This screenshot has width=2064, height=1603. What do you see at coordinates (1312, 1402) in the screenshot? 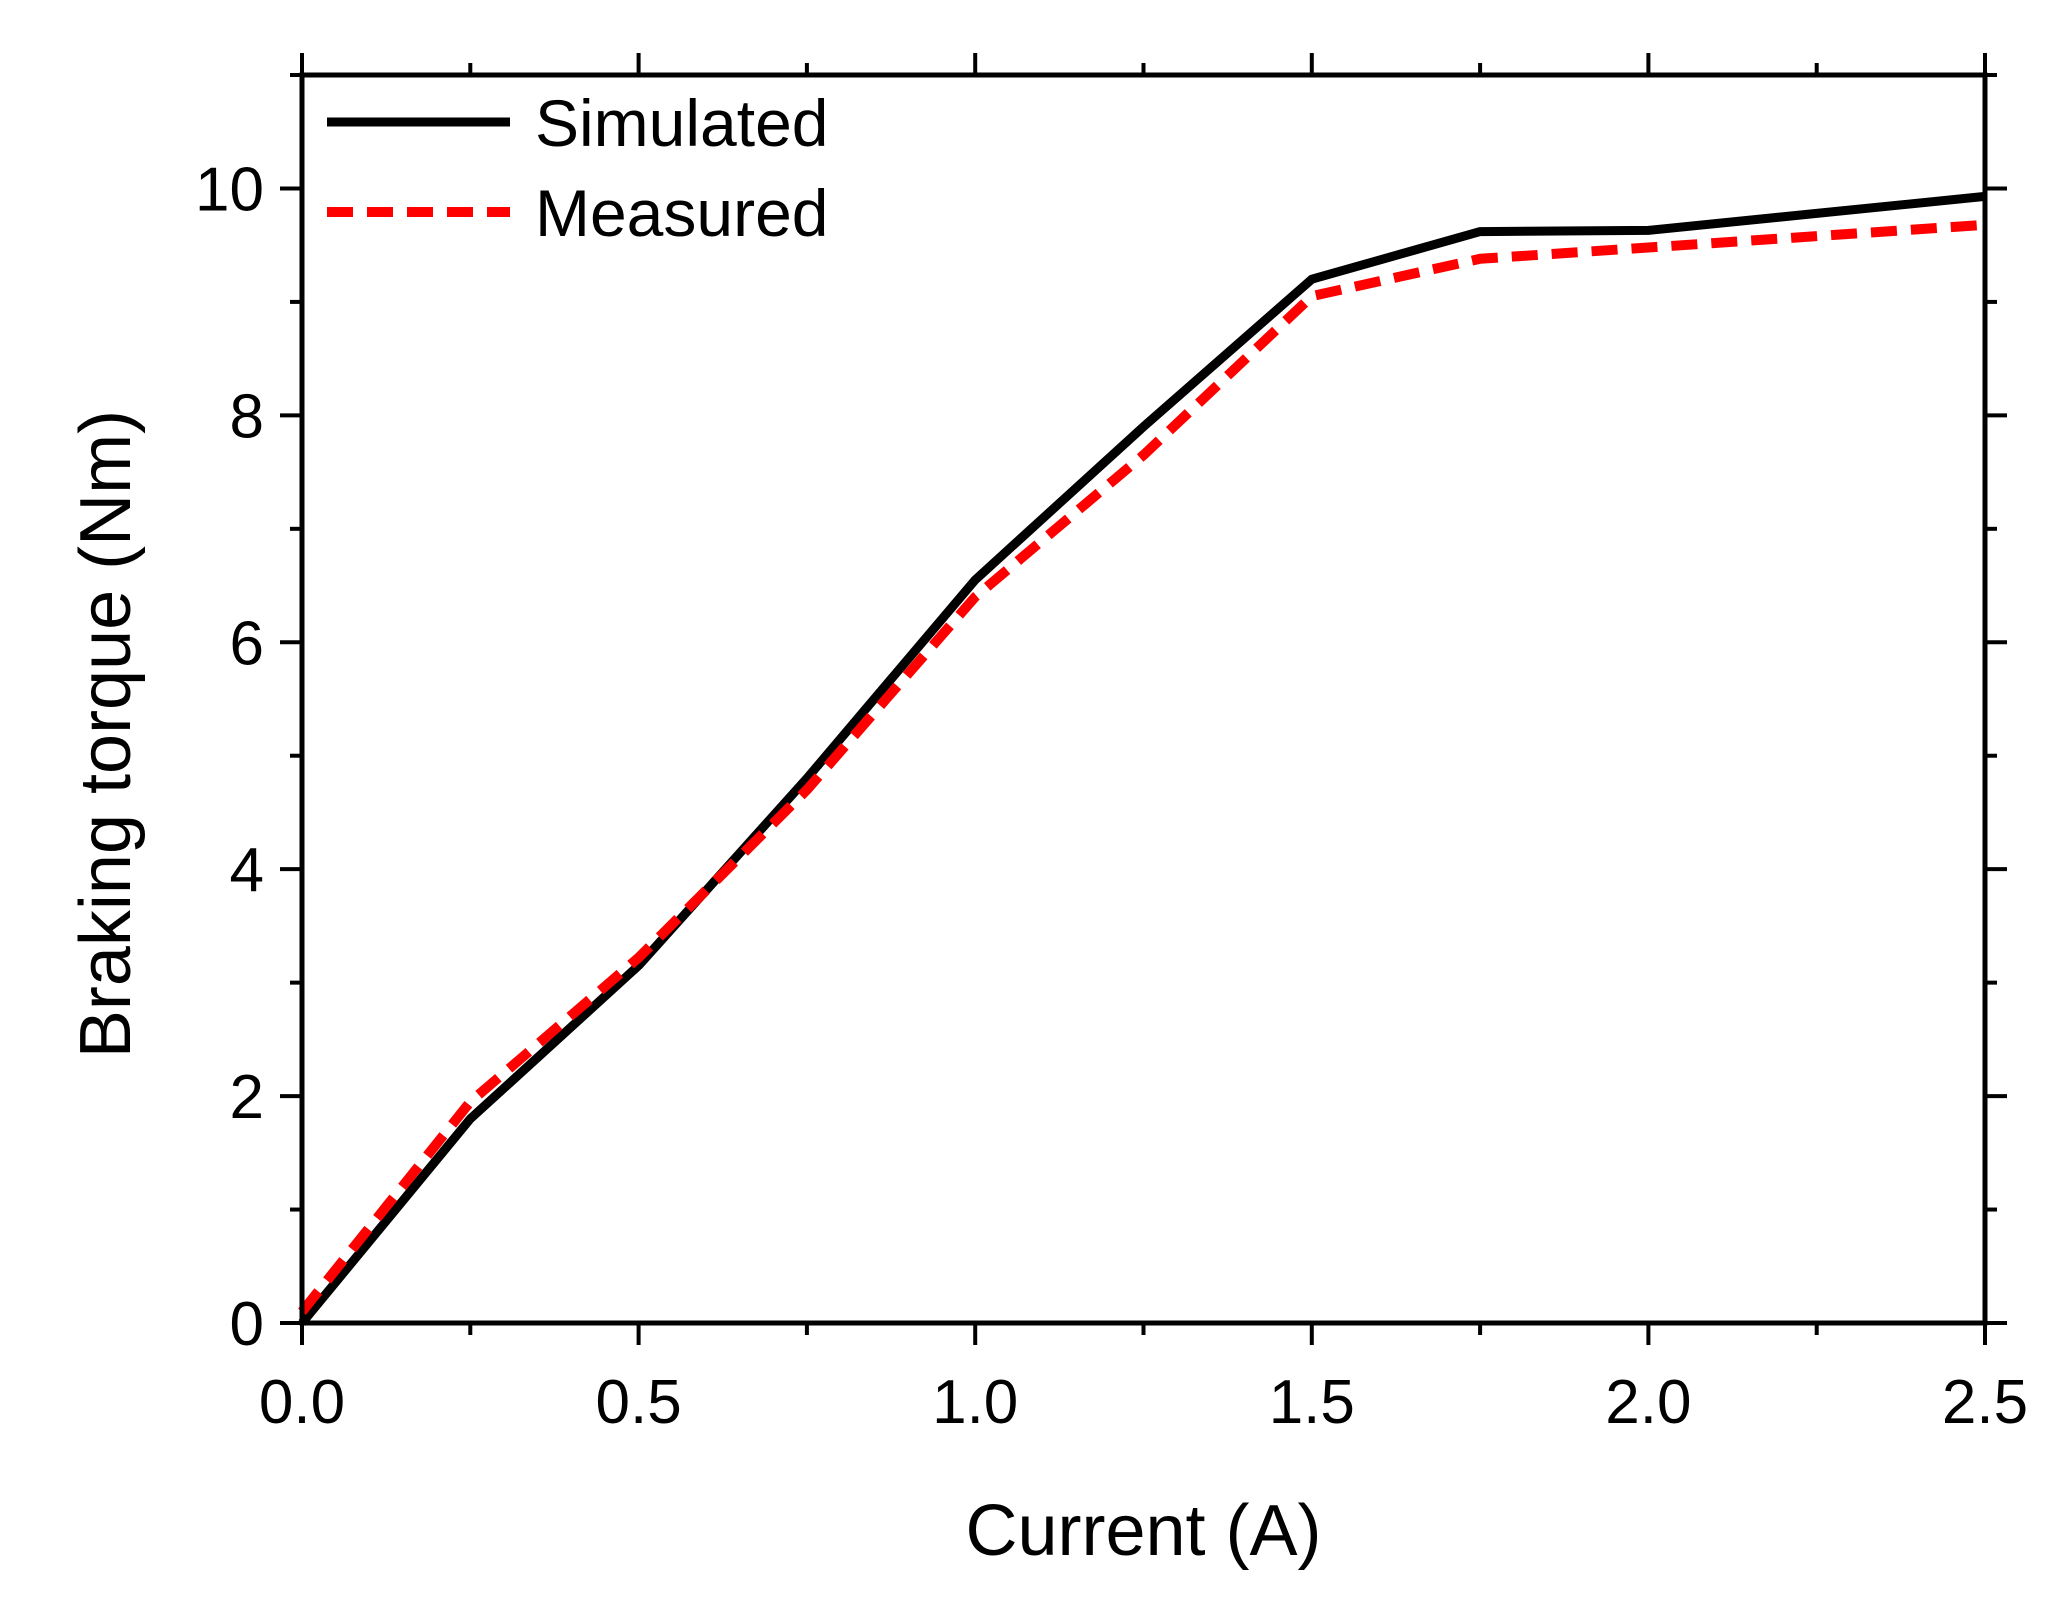
I see `x-tick-label: 1.5` at bounding box center [1312, 1402].